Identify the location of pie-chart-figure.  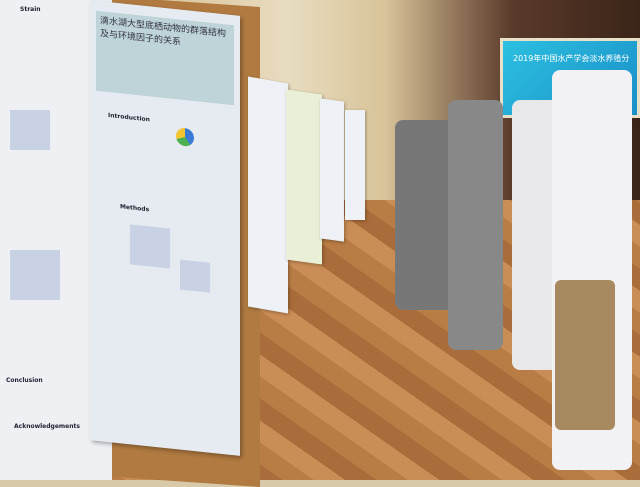
(185, 137).